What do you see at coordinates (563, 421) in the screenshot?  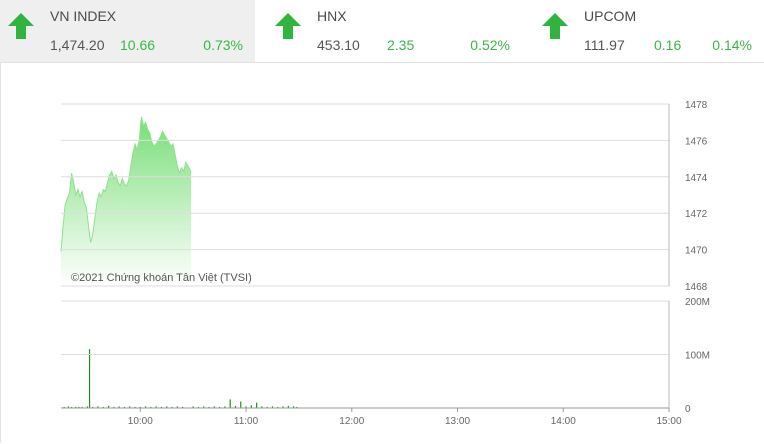 I see `x-tick-label: 14:00` at bounding box center [563, 421].